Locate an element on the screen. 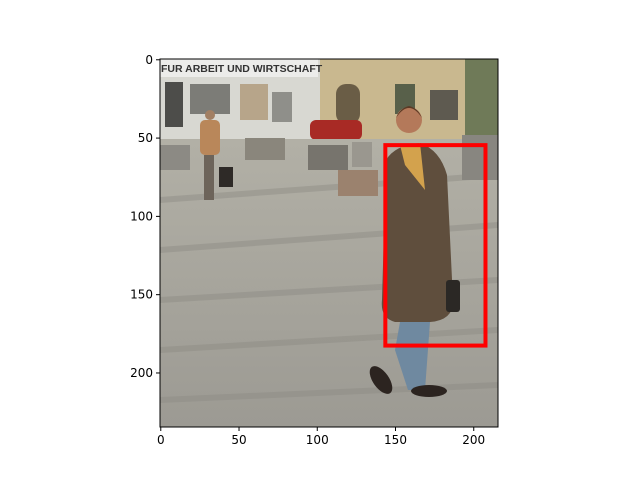  x-tick-label: 0 is located at coordinates (161, 440).